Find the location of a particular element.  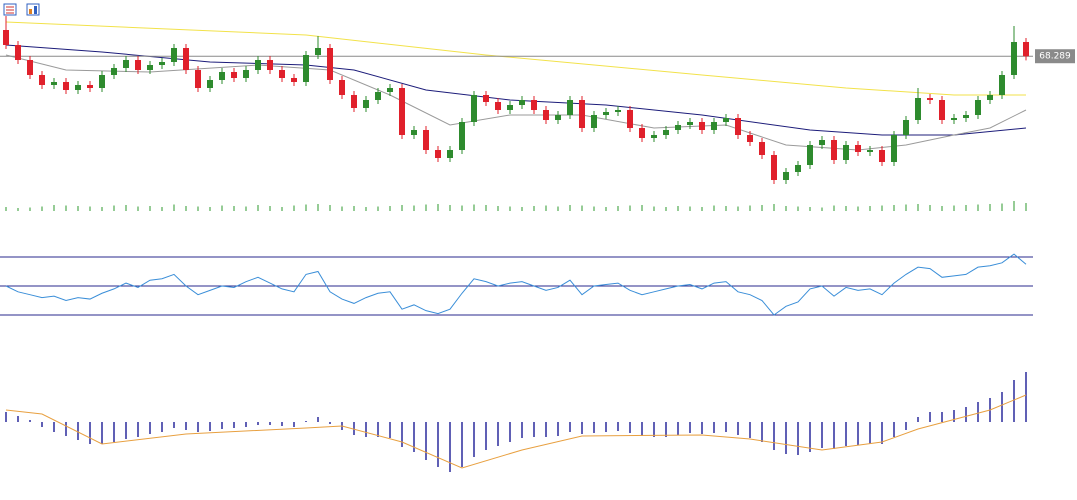

icon-chart is located at coordinates (33, 9).